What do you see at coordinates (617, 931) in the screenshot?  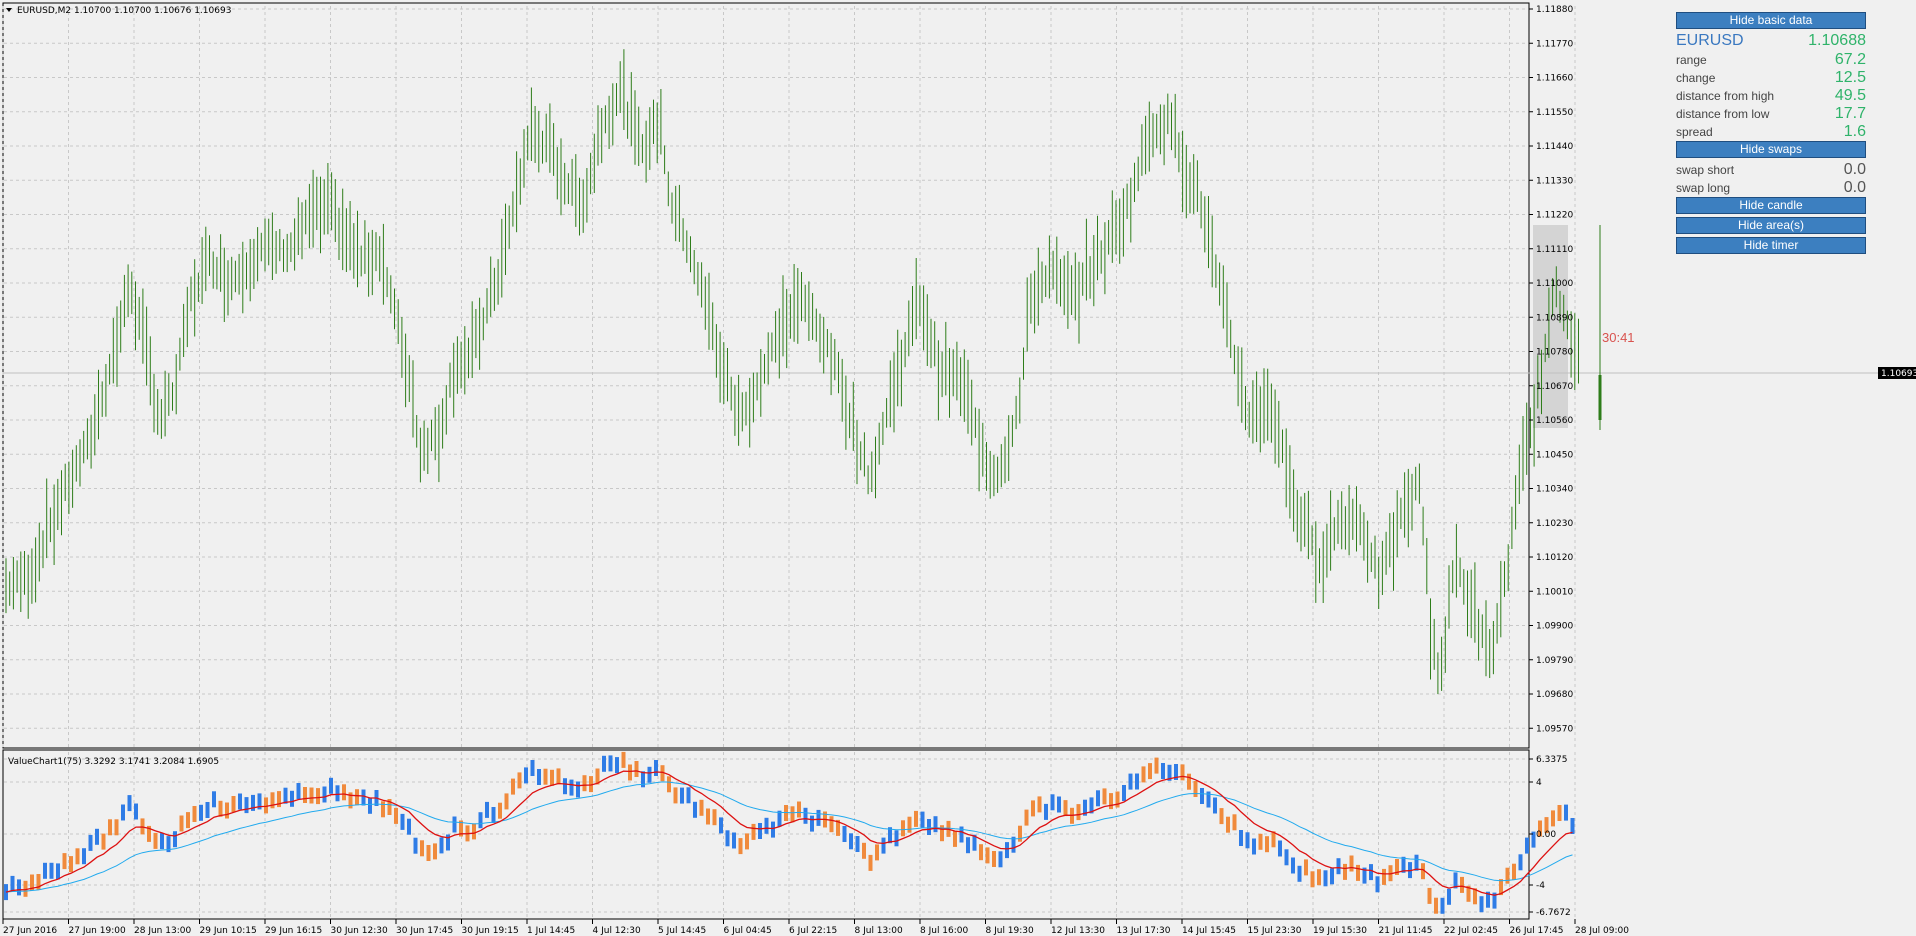 I see `time-tick-label: 4 Jul 12:30` at bounding box center [617, 931].